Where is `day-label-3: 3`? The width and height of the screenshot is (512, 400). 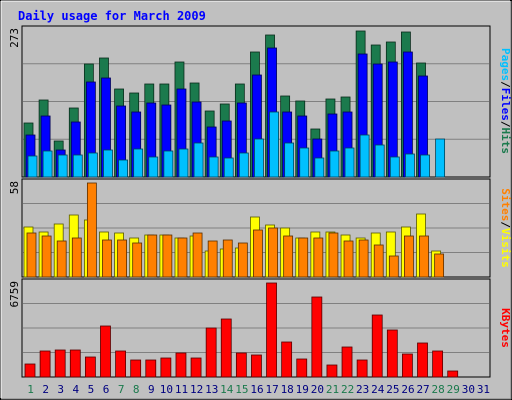
day-label-3: 3 is located at coordinates (60, 389).